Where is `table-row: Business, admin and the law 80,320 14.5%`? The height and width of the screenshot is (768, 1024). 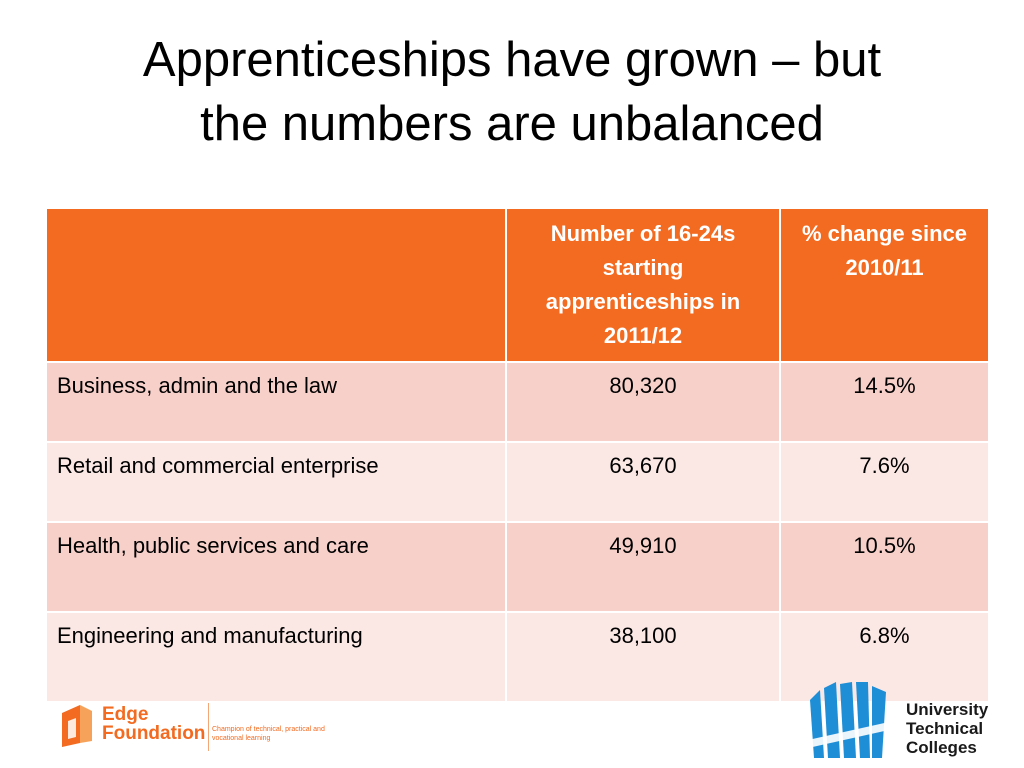 table-row: Business, admin and the law 80,320 14.5% is located at coordinates (517, 402).